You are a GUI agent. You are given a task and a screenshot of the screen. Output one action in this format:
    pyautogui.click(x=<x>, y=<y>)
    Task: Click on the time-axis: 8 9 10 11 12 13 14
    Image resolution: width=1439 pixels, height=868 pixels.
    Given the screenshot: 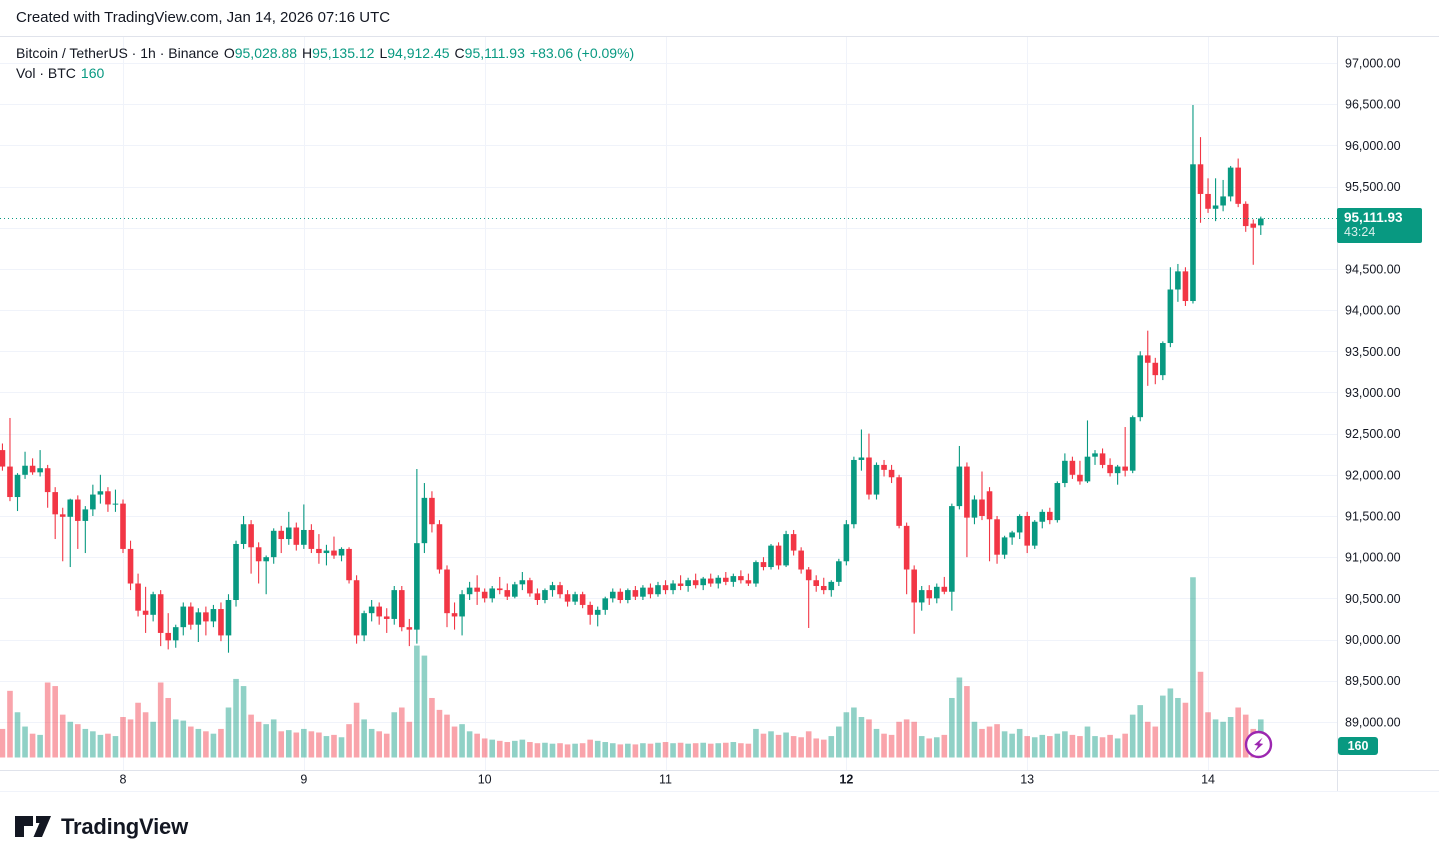 What is the action you would take?
    pyautogui.click(x=668, y=780)
    